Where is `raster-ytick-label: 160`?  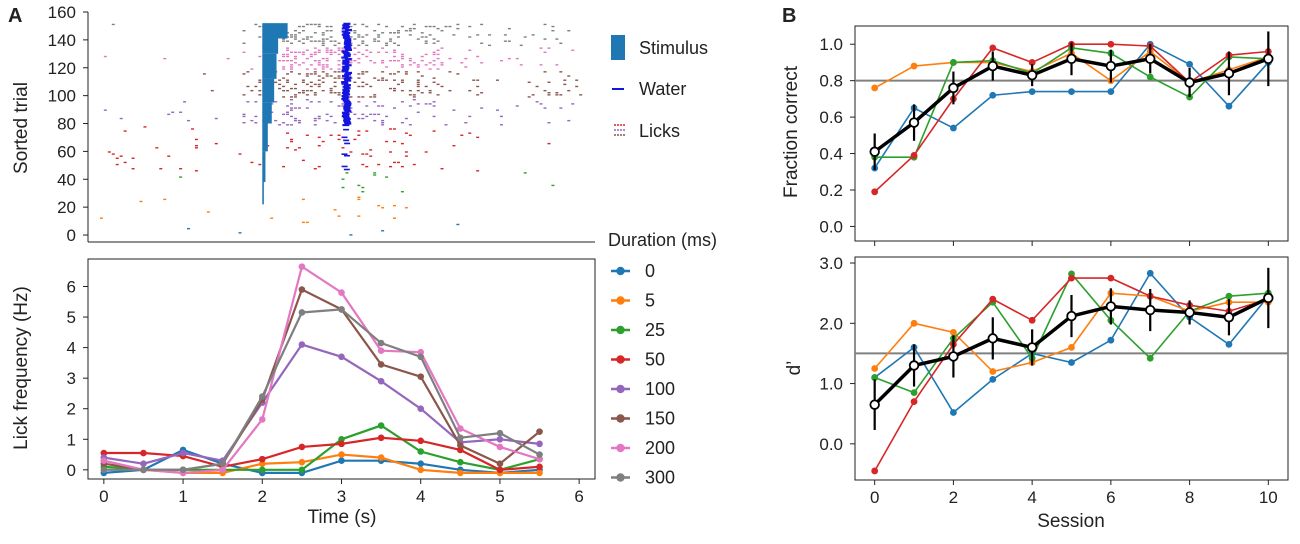 raster-ytick-label: 160 is located at coordinates (62, 12).